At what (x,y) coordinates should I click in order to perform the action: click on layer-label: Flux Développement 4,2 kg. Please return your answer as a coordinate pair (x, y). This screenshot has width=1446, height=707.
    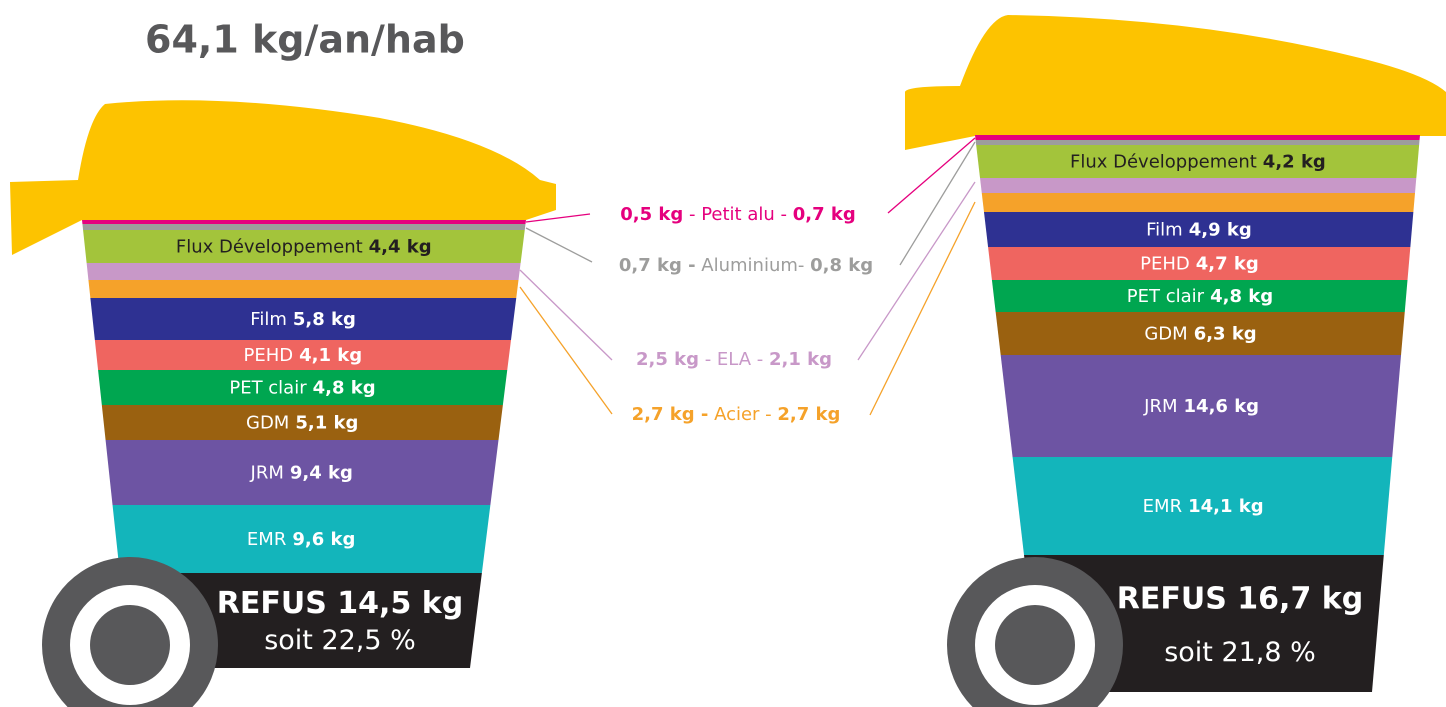
    Looking at the image, I should click on (1198, 162).